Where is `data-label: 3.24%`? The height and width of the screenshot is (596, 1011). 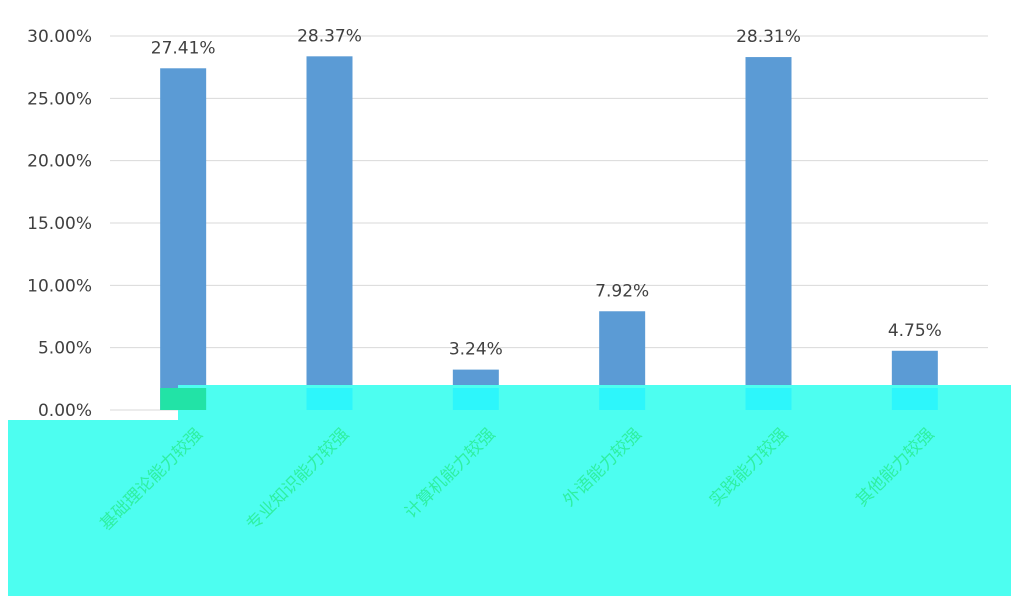 data-label: 3.24% is located at coordinates (476, 350).